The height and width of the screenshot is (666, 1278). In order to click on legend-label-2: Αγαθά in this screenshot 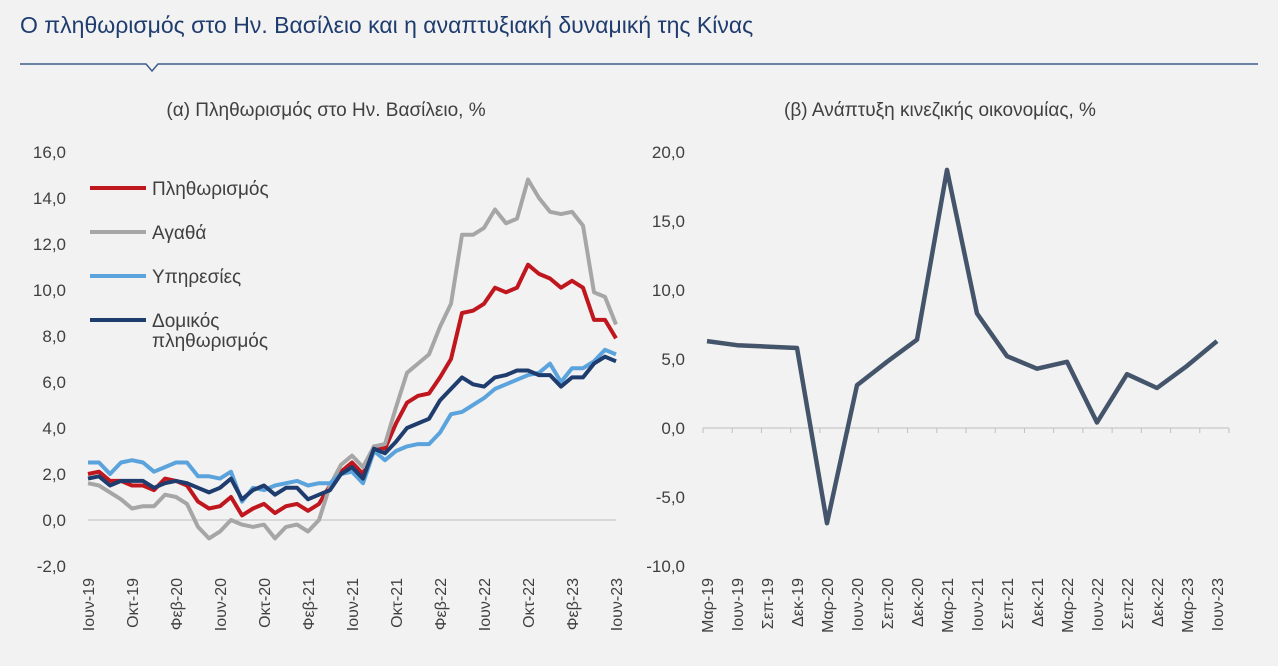, I will do `click(179, 233)`.